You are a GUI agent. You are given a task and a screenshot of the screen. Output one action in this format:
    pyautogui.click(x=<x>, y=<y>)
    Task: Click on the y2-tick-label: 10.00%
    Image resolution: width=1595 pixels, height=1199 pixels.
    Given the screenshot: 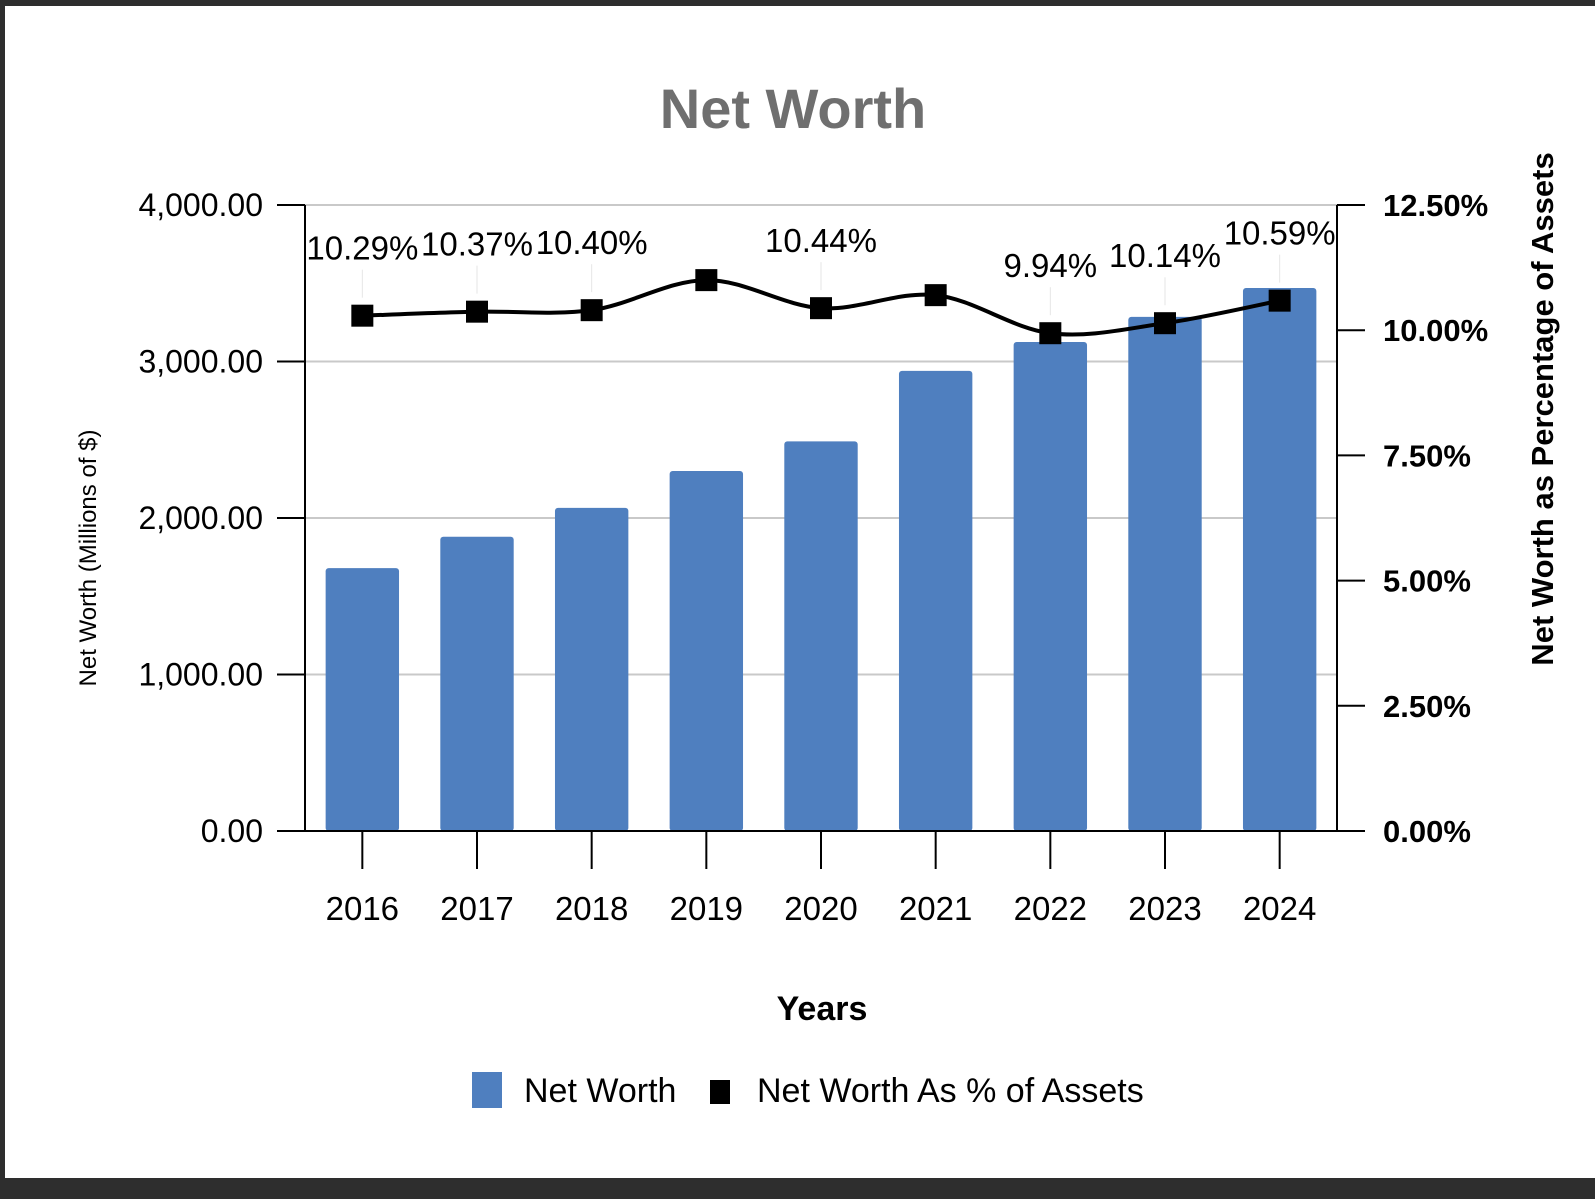 What is the action you would take?
    pyautogui.click(x=1435, y=330)
    